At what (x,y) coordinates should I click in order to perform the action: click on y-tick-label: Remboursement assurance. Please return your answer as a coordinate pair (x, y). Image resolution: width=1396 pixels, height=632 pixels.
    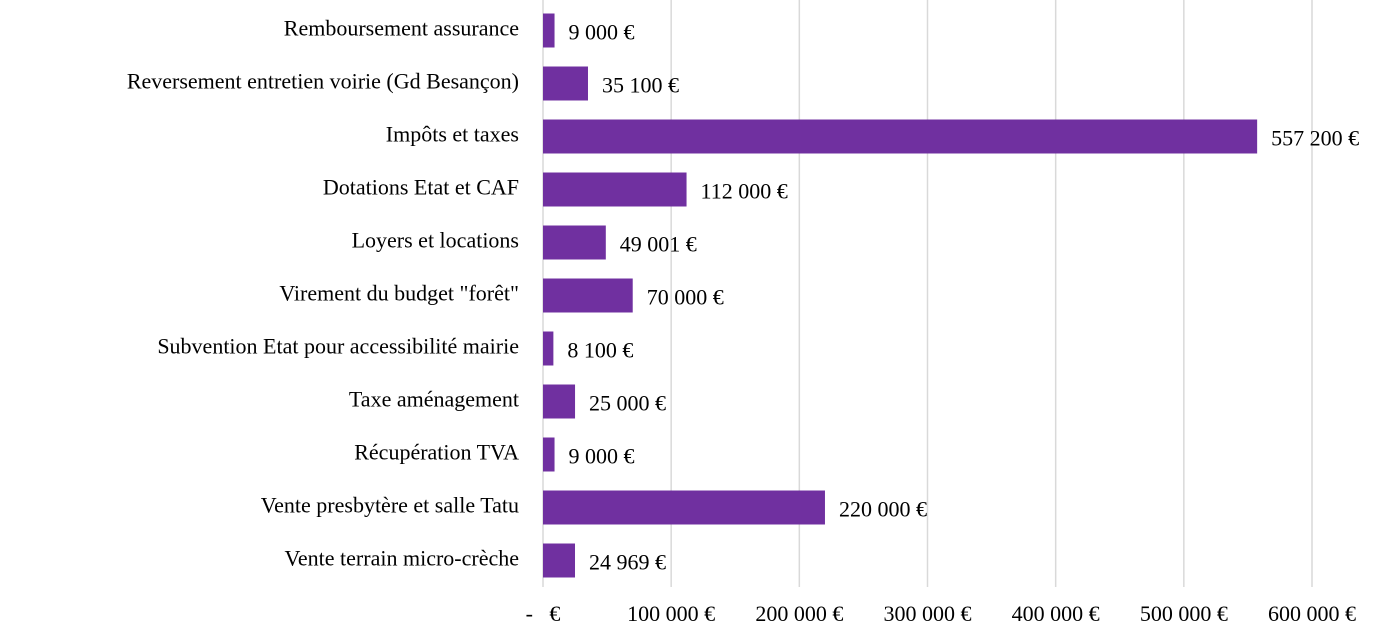
    Looking at the image, I should click on (401, 28).